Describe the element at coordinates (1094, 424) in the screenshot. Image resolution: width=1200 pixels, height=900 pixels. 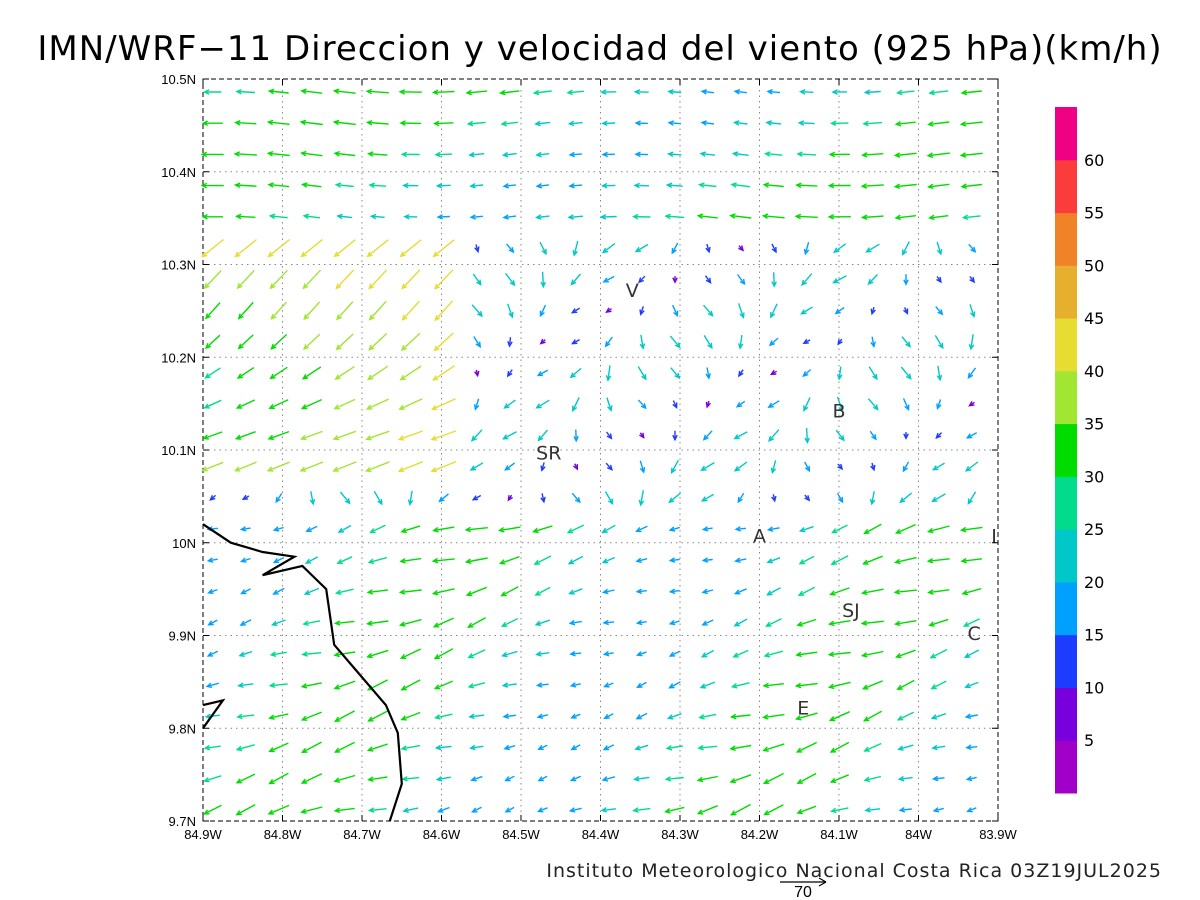
I see `legend-label: 35` at that location.